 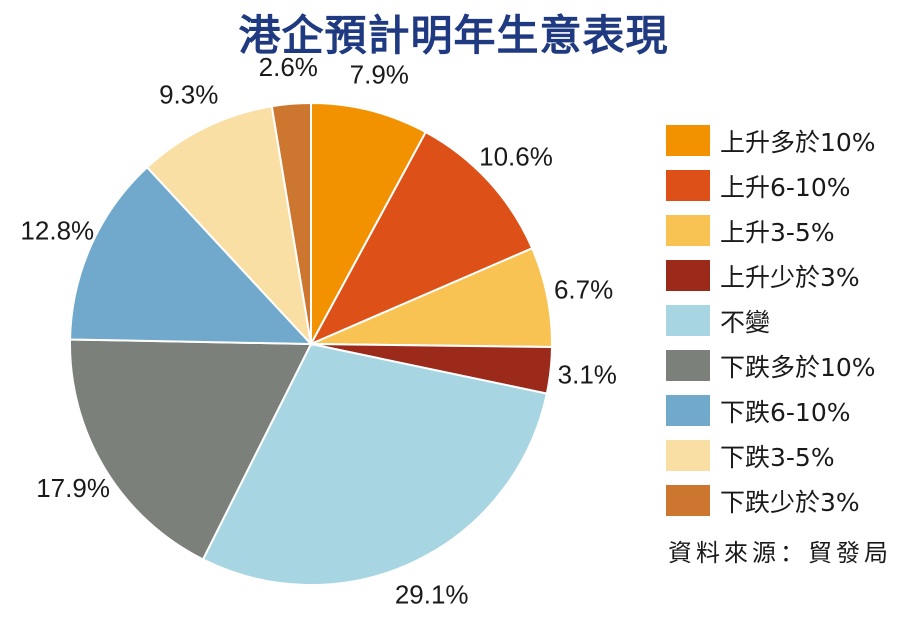 I want to click on legend-item: 下跌3-5%, so click(x=771, y=455).